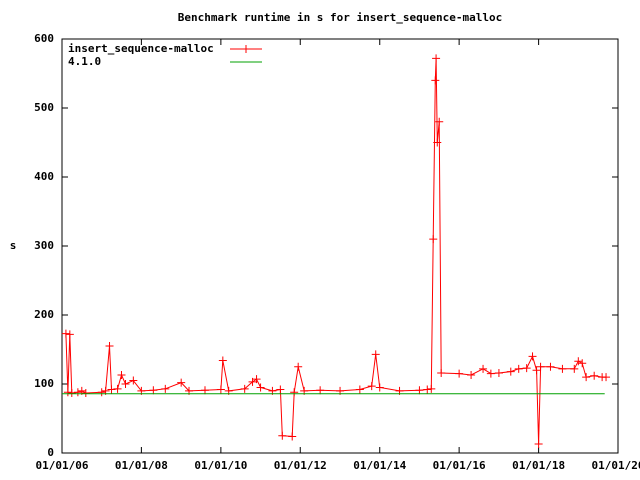  Describe the element at coordinates (44, 107) in the screenshot. I see `y-tick-label: 500` at that location.